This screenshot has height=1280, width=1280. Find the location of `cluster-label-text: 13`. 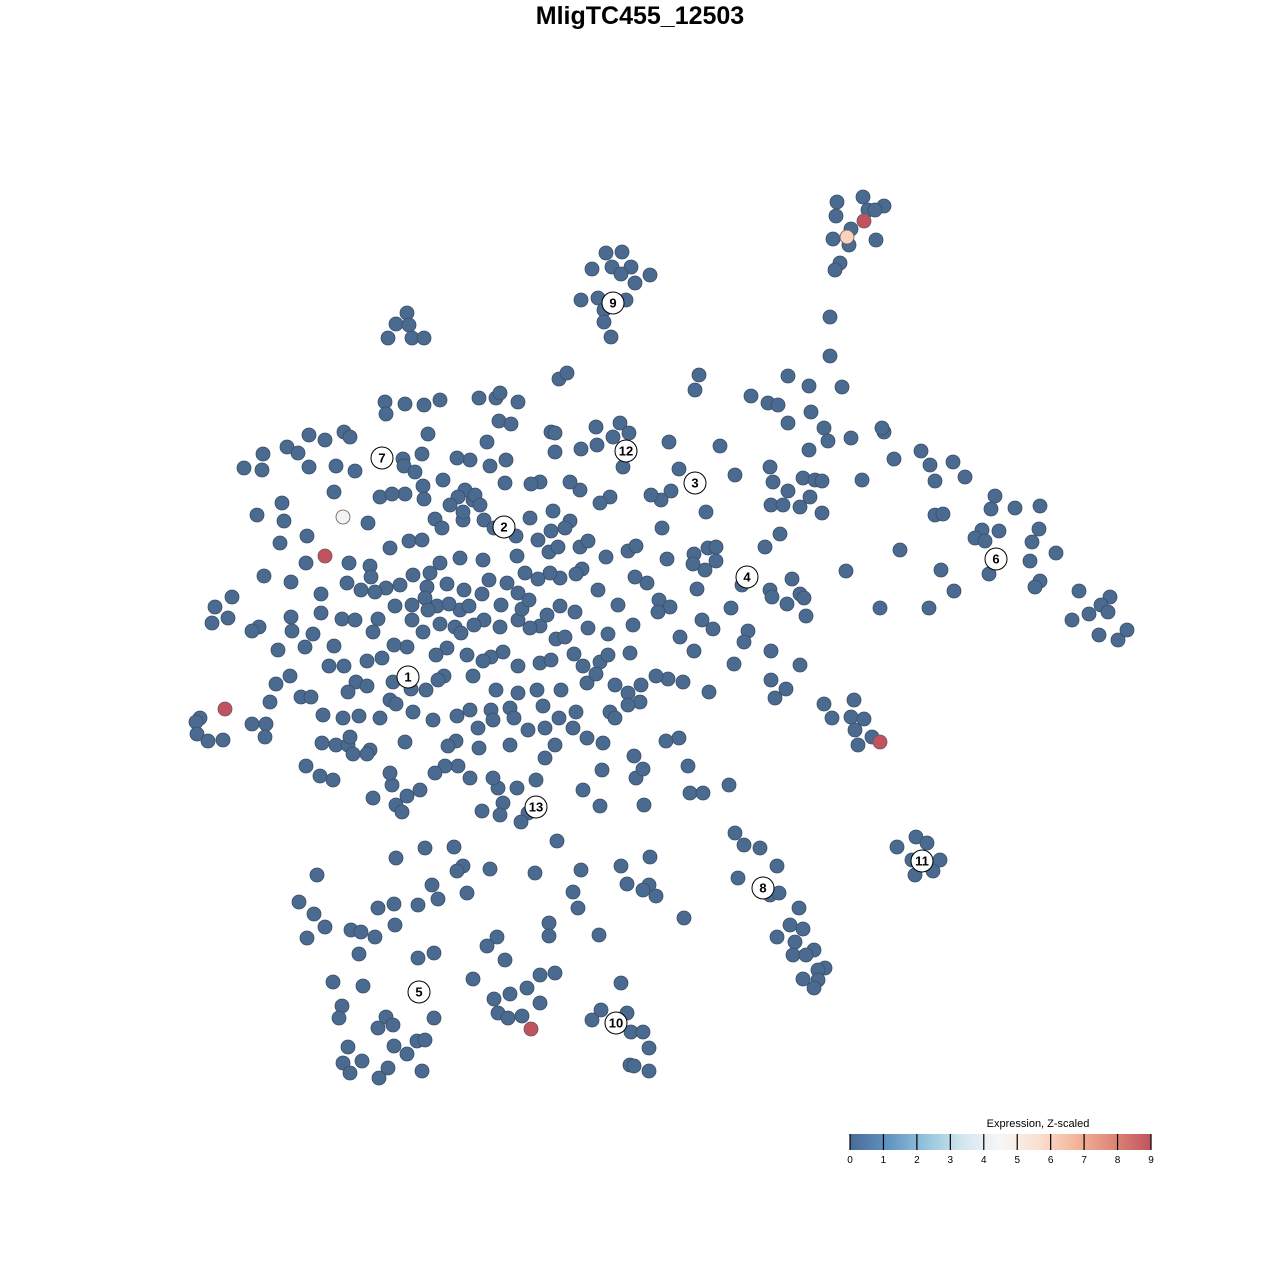

cluster-label-text: 13 is located at coordinates (536, 807).